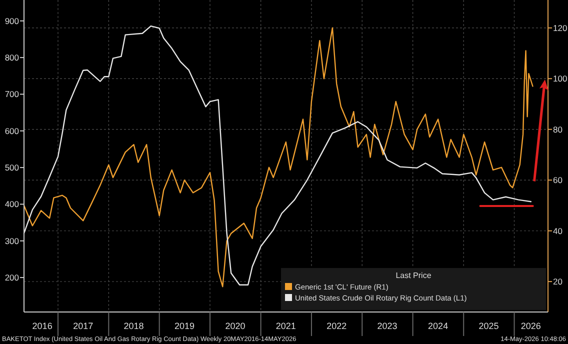  Describe the element at coordinates (438, 326) in the screenshot. I see `x-tick-label: 2024` at that location.